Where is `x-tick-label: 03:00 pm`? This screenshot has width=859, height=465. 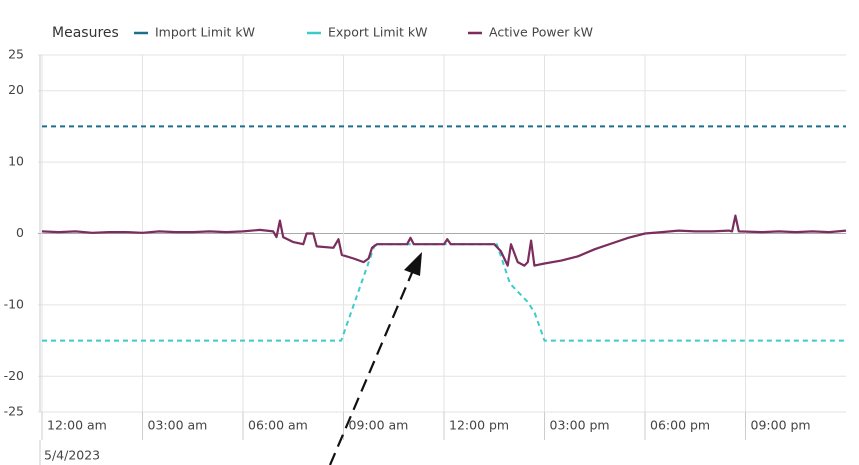 x-tick-label: 03:00 pm is located at coordinates (580, 425).